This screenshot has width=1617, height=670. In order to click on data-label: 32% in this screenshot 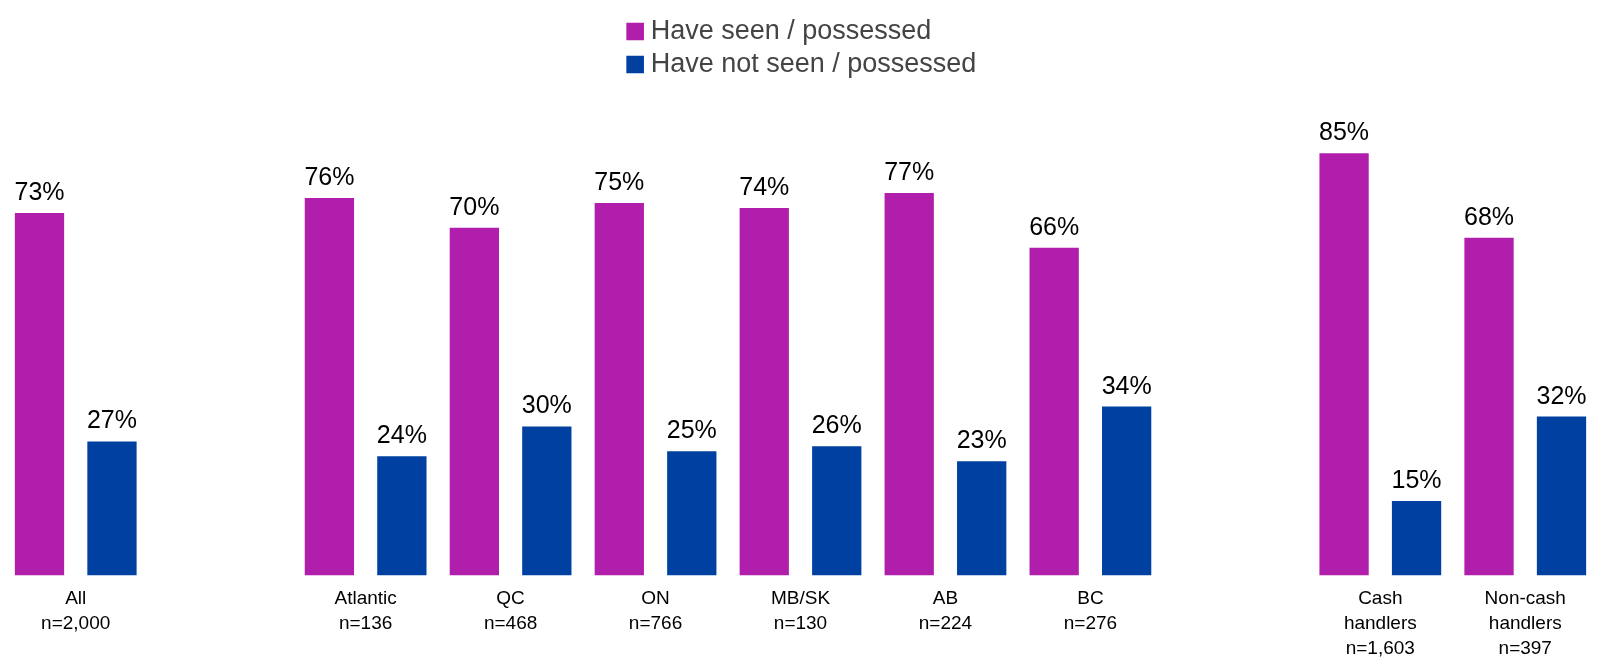, I will do `click(1561, 394)`.